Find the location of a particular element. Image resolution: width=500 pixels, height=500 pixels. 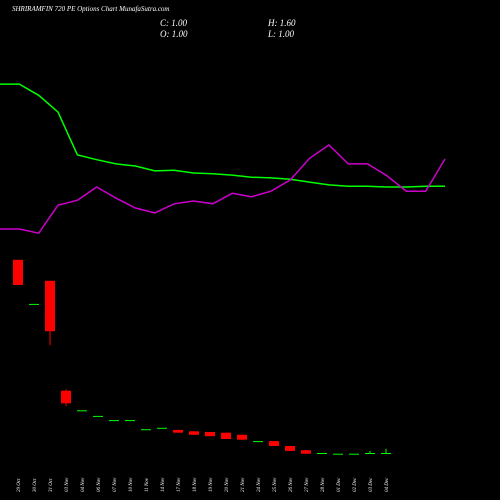

x-tick-label: 18 Nov is located at coordinates (195, 484).